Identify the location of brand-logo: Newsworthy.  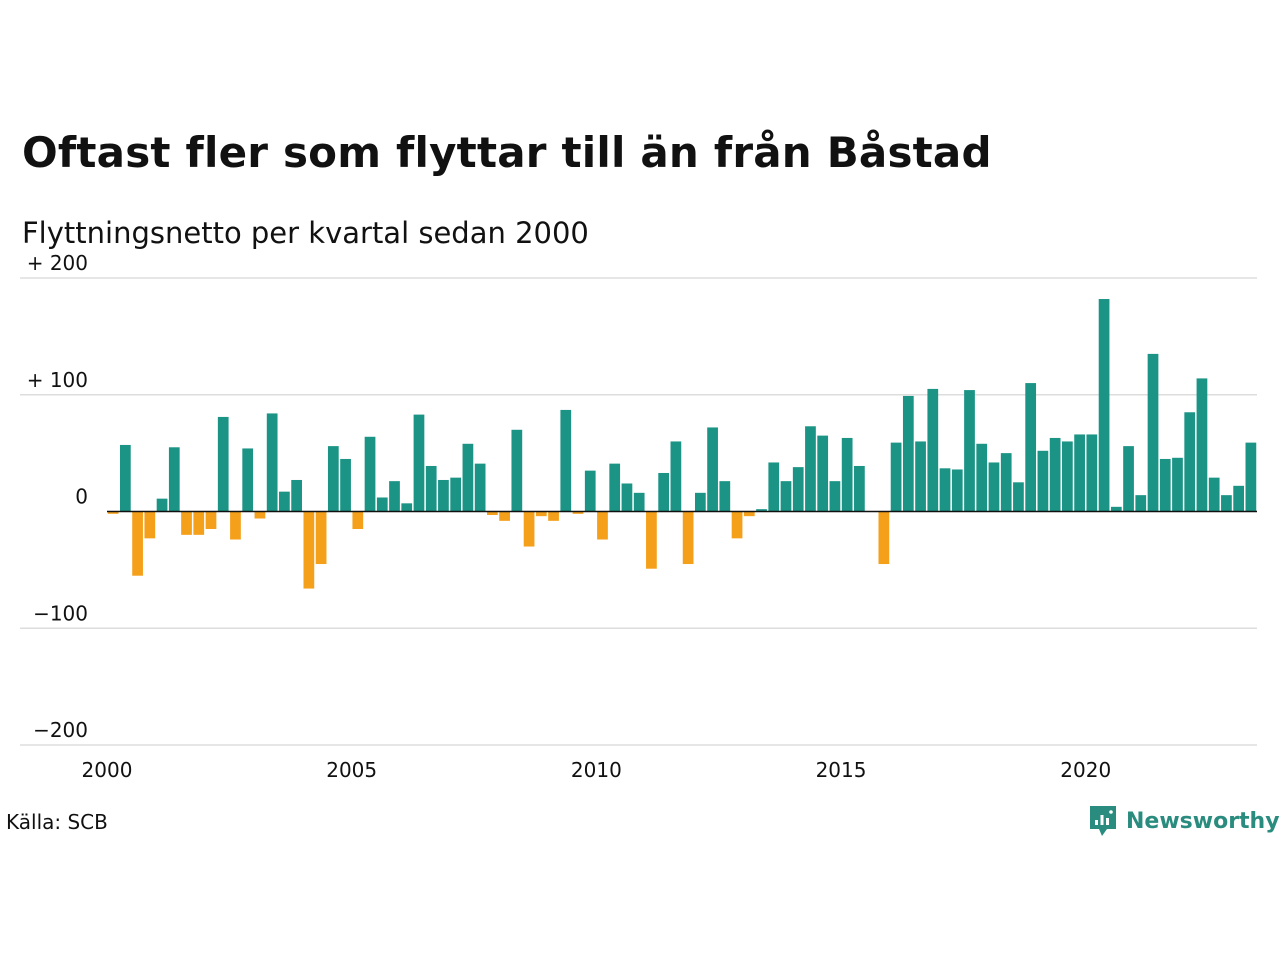
(1184, 821).